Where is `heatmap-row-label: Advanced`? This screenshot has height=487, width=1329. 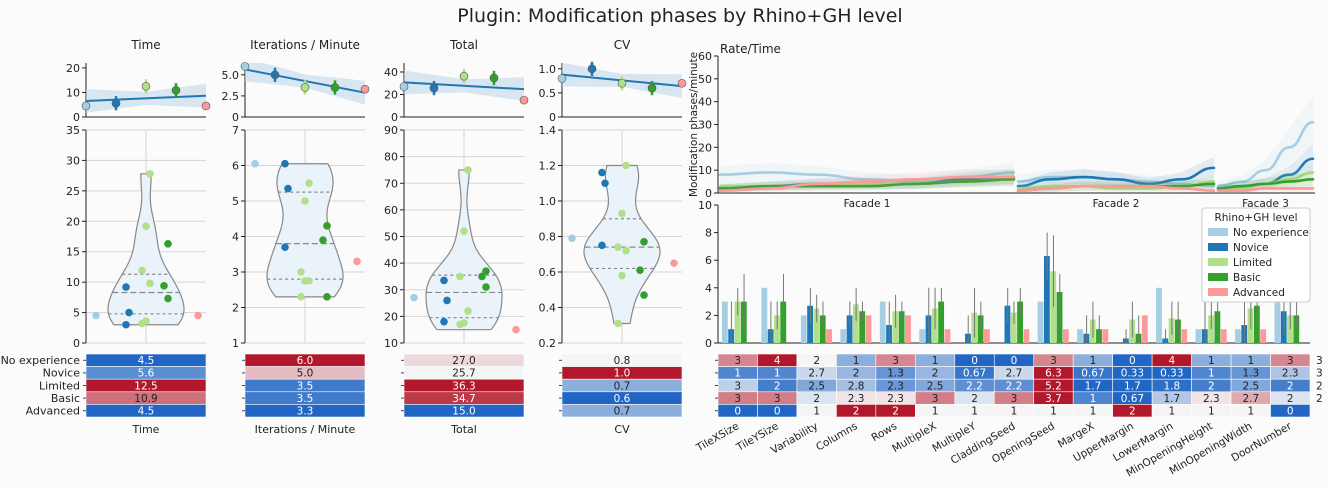 heatmap-row-label: Advanced is located at coordinates (53, 411).